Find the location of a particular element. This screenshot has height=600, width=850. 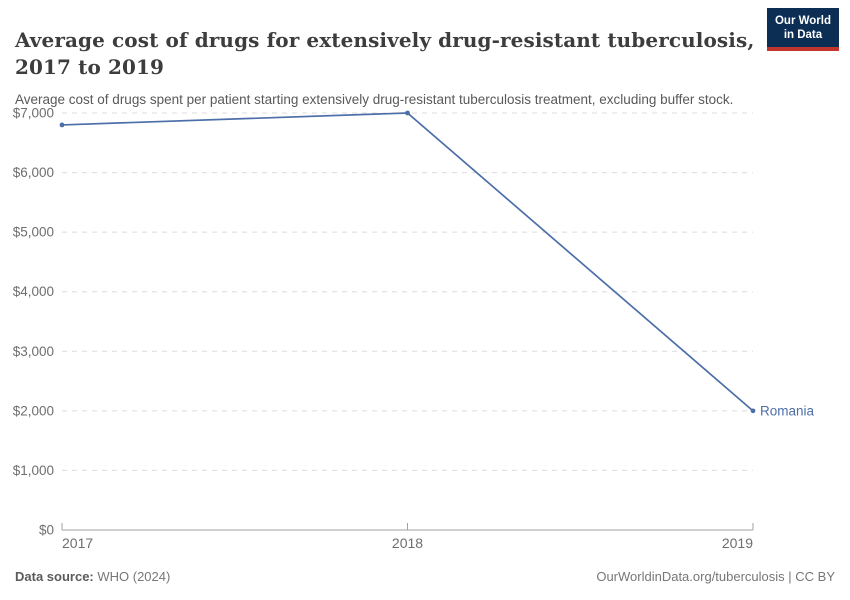

x-tick-label: 2018 is located at coordinates (407, 543).